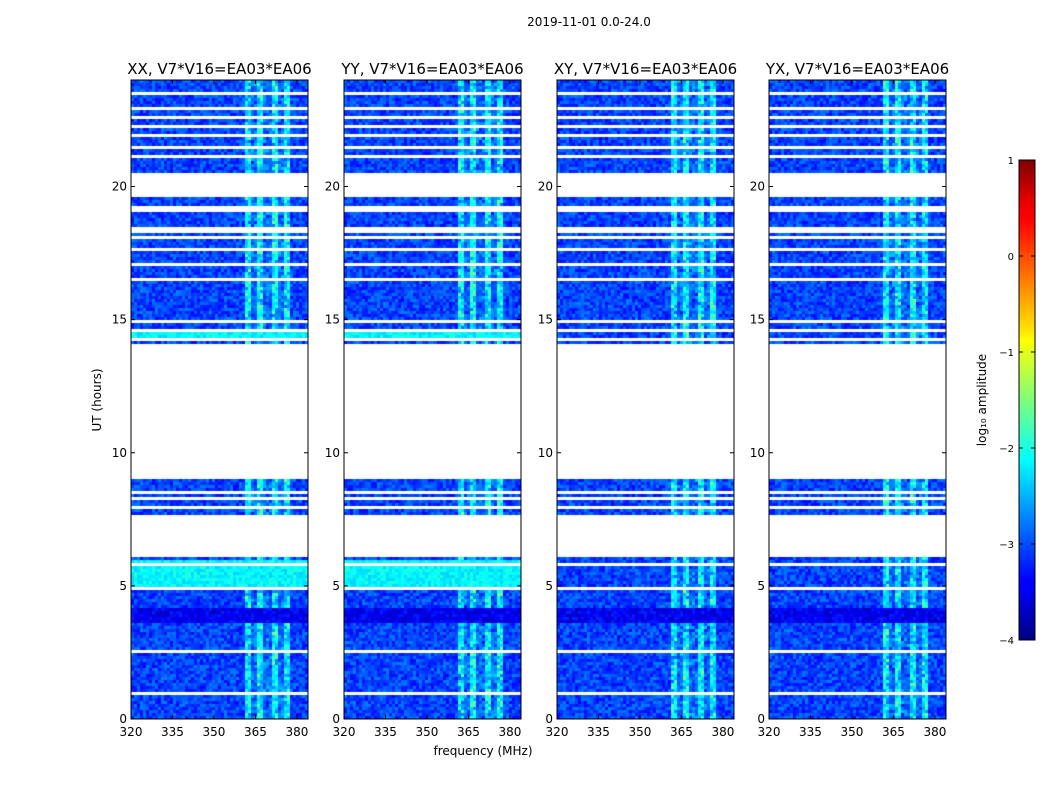 This screenshot has height=800, width=1050. Describe the element at coordinates (1006, 545) in the screenshot. I see `colorbar-tick-label: −3` at that location.